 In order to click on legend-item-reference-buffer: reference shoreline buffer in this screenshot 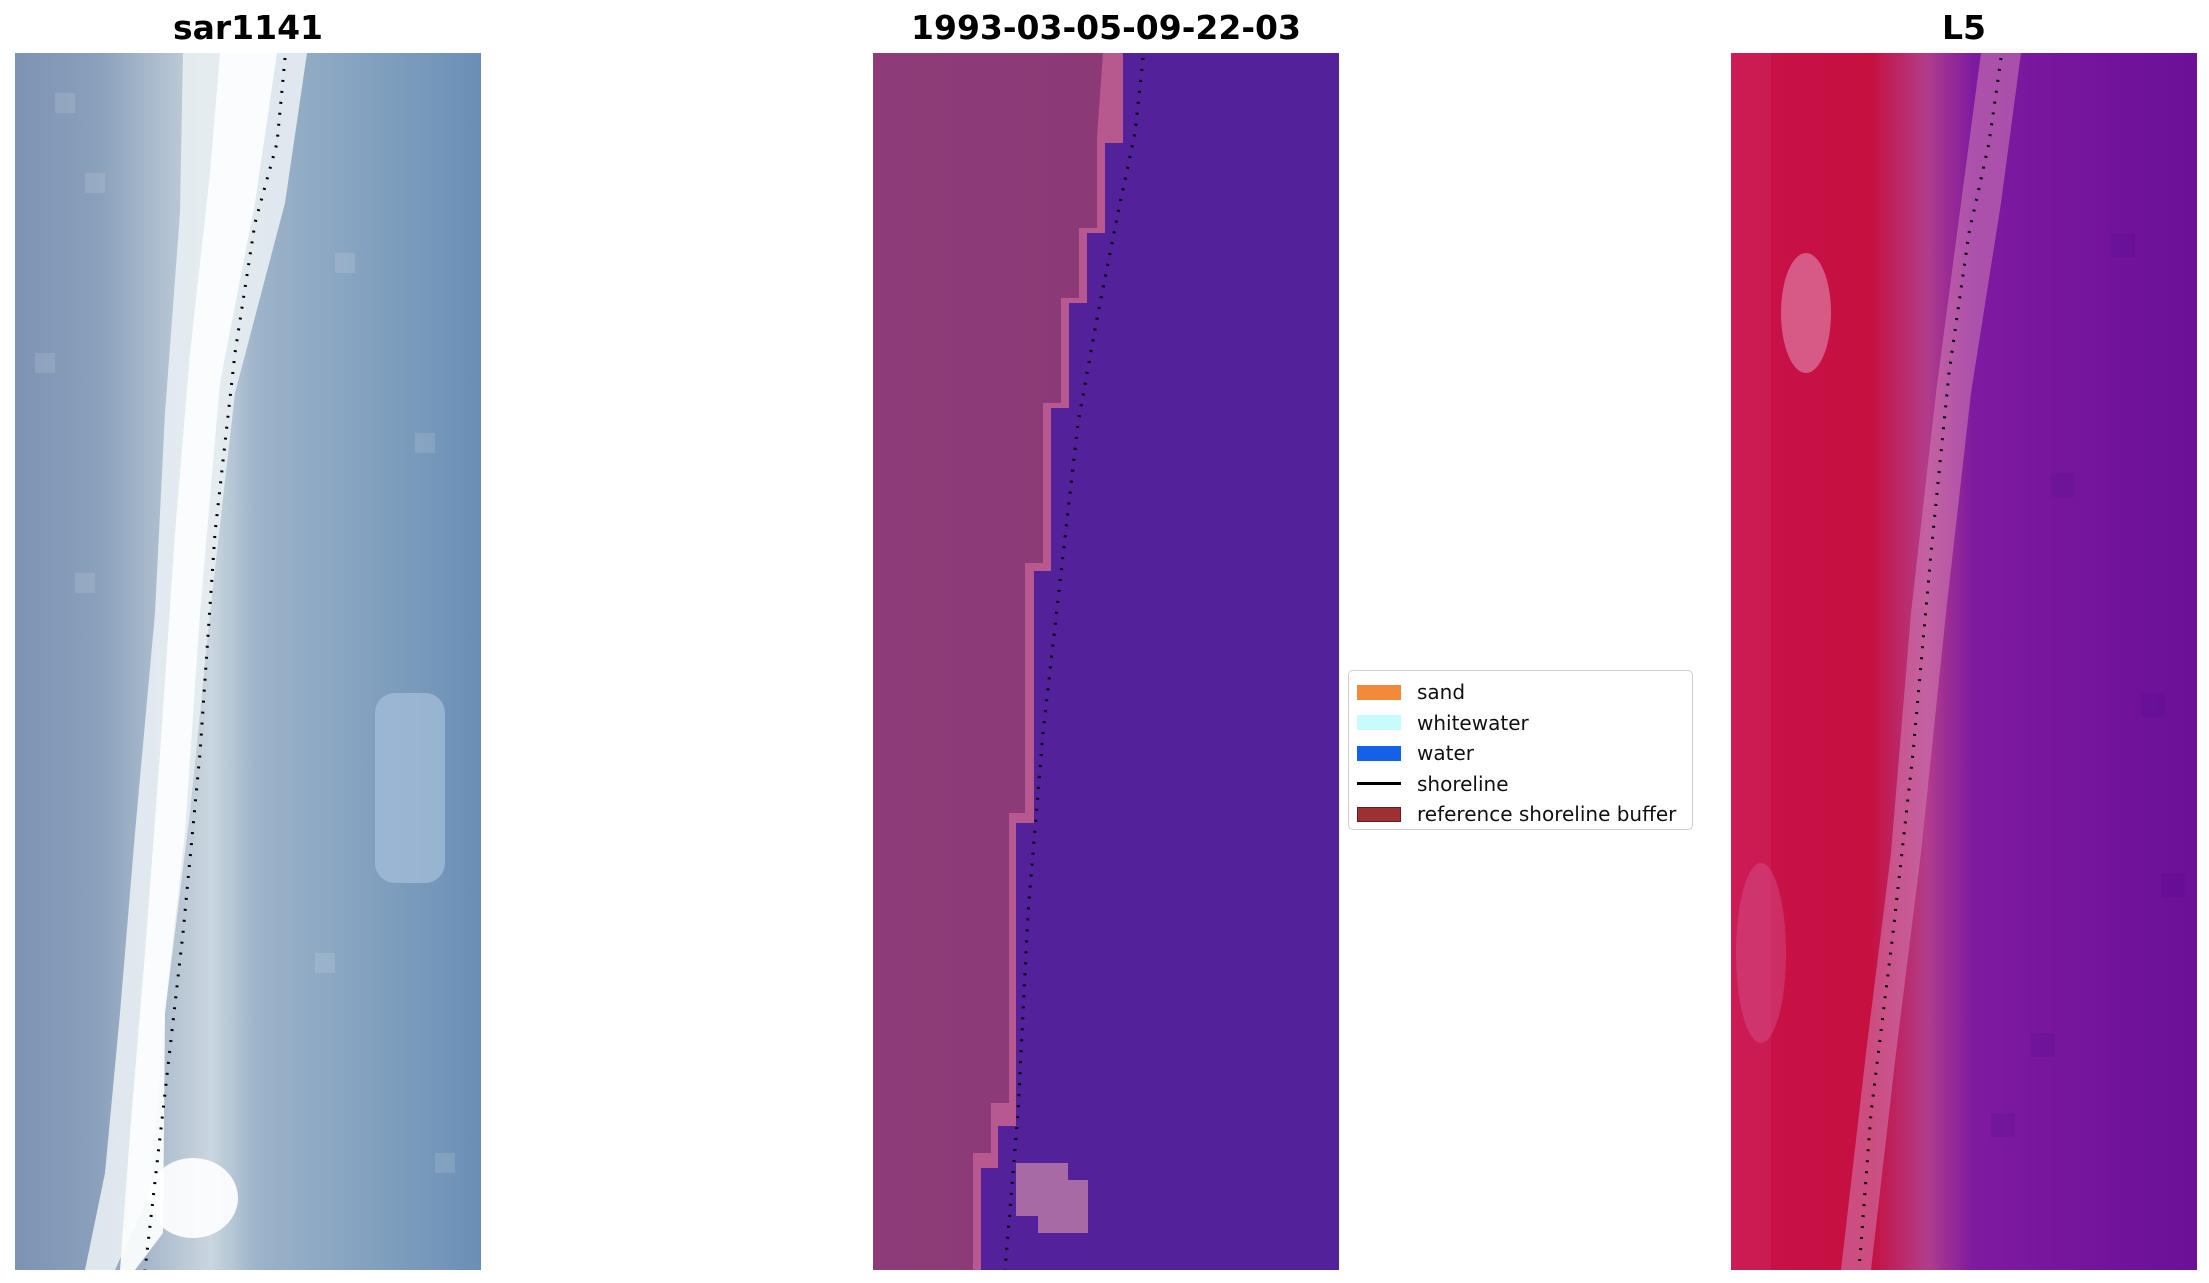, I will do `click(1520, 814)`.